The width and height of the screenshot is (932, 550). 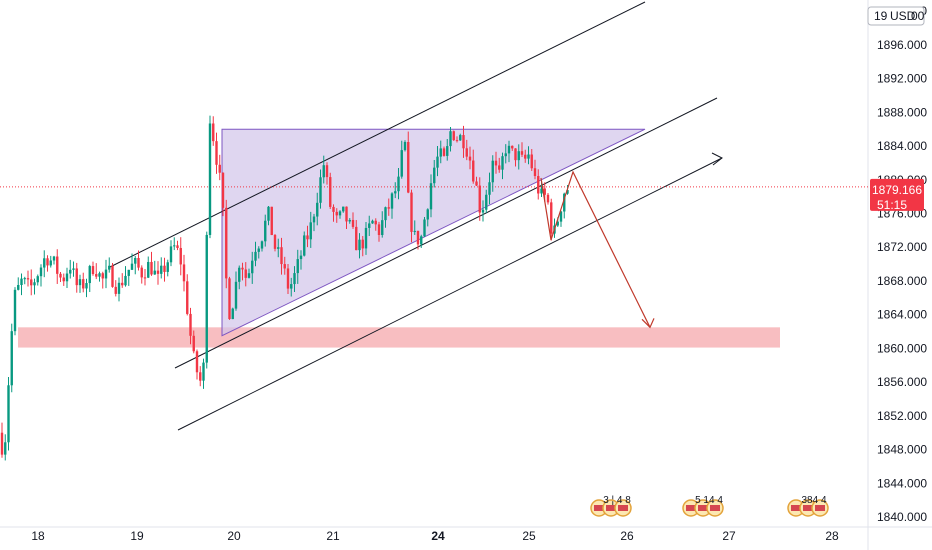 What do you see at coordinates (902, 450) in the screenshot?
I see `y-tick-label: 1848.000` at bounding box center [902, 450].